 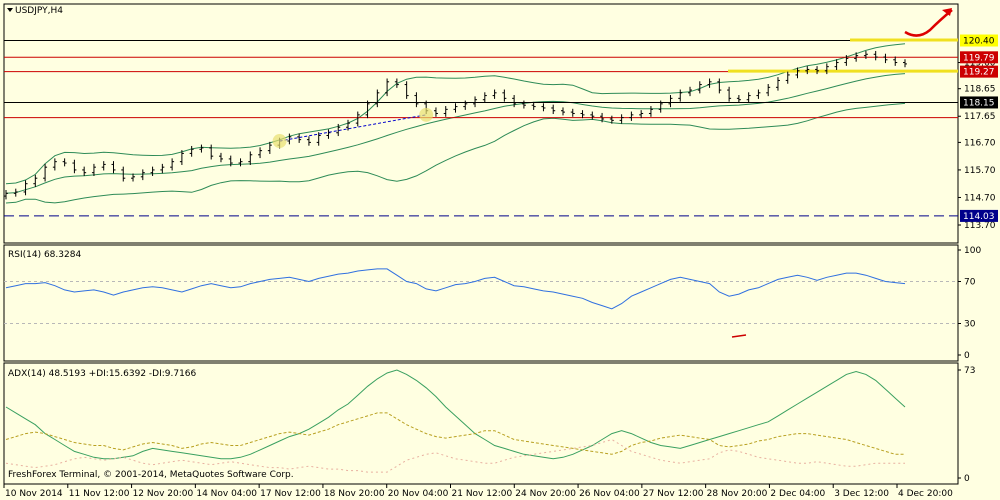 I want to click on time-tick-label: 2 Dec 04:00, so click(x=797, y=494).